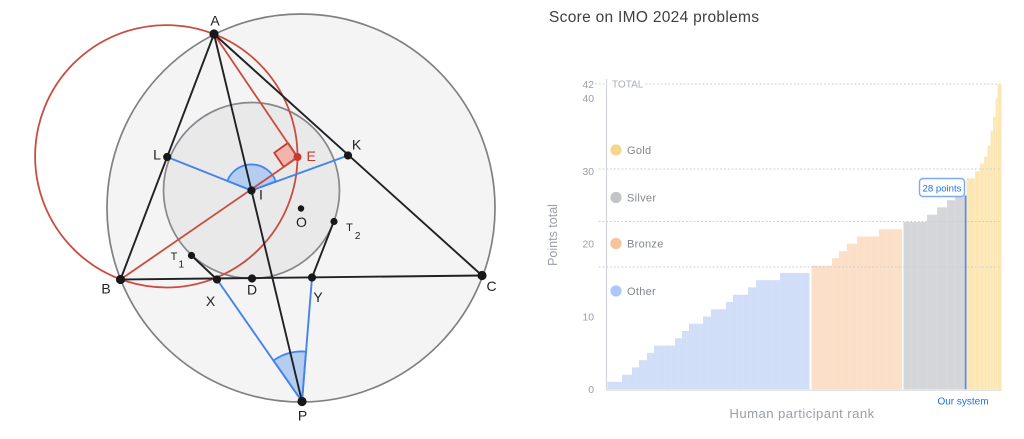 This screenshot has height=439, width=1024. What do you see at coordinates (588, 245) in the screenshot?
I see `svg-text: 20` at bounding box center [588, 245].